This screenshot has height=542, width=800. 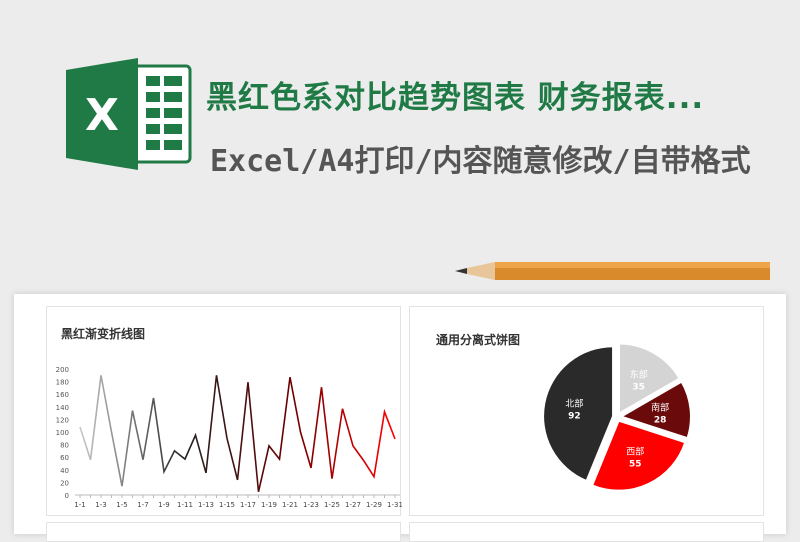 I want to click on x-tick-label: 1-3, so click(x=100, y=505).